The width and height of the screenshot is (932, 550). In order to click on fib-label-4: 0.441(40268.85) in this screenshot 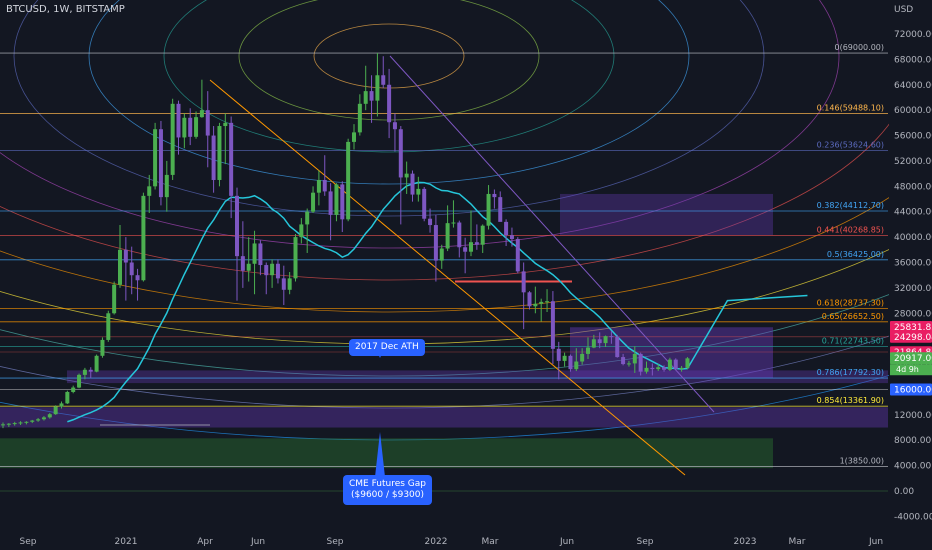, I will do `click(850, 229)`.